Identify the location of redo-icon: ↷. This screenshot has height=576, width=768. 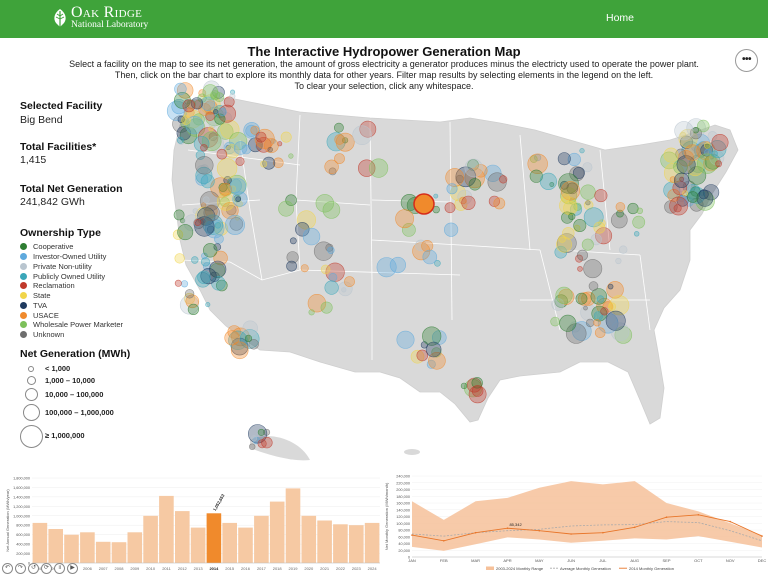
(20, 568).